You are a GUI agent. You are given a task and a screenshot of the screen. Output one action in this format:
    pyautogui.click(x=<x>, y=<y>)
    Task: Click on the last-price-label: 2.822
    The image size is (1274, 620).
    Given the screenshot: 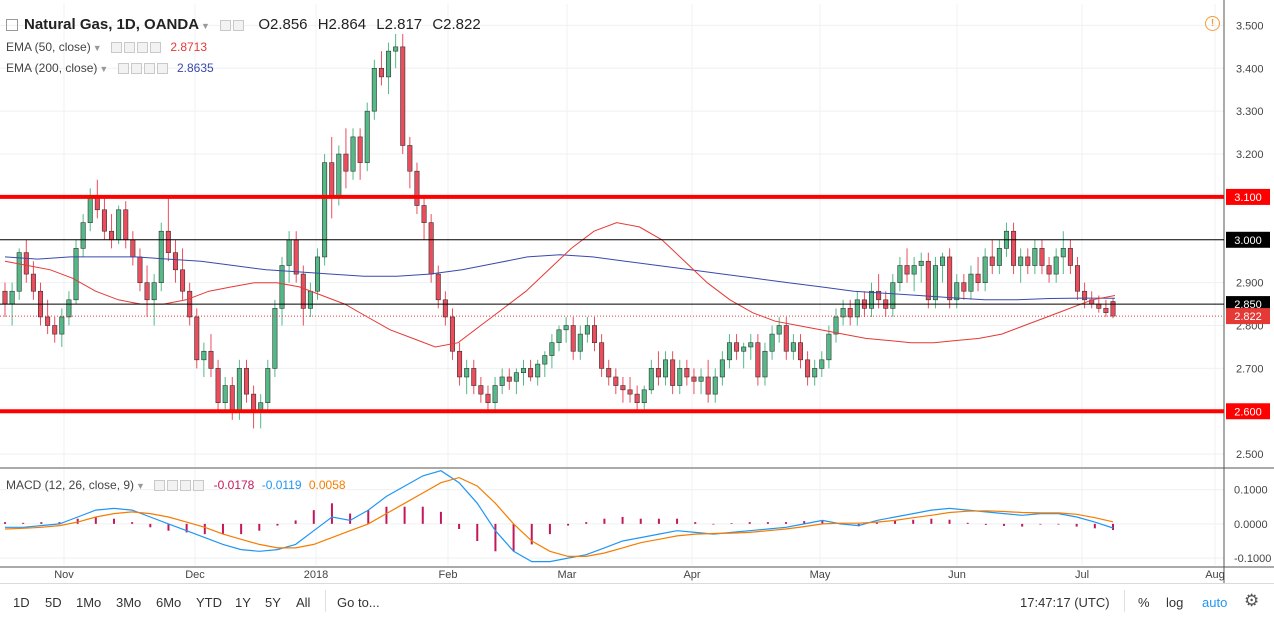 What is the action you would take?
    pyautogui.click(x=1248, y=317)
    